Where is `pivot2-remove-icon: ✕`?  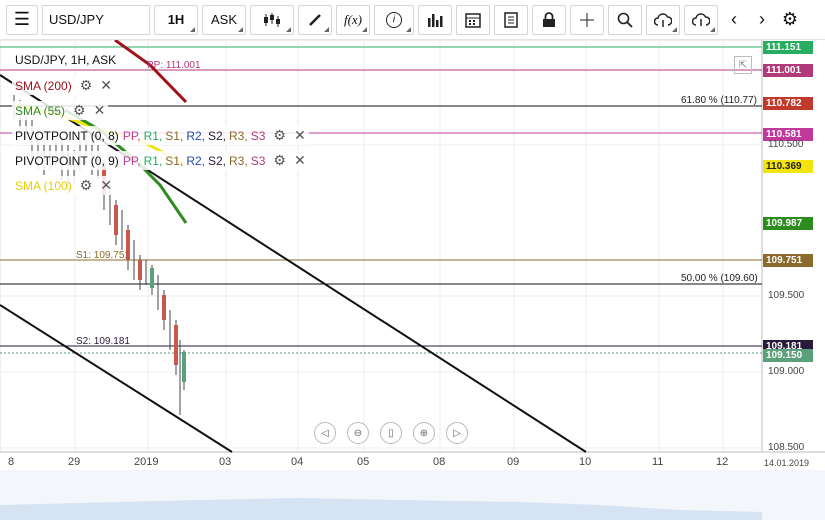 pivot2-remove-icon: ✕ is located at coordinates (299, 160).